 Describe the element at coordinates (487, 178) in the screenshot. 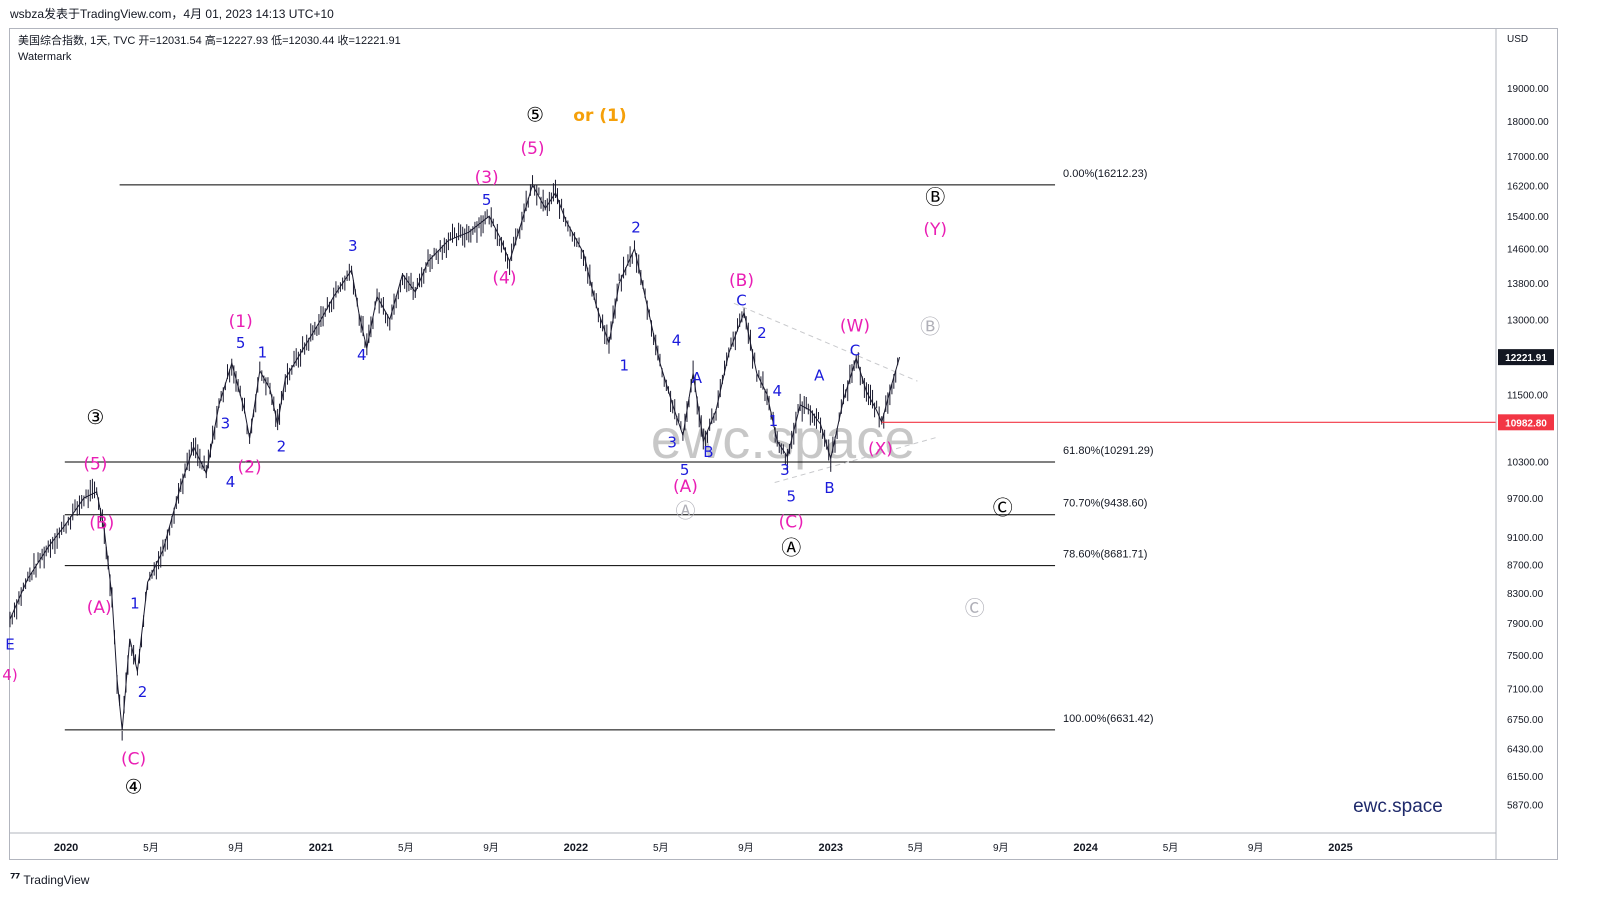

I see `wave-label: (3)` at that location.